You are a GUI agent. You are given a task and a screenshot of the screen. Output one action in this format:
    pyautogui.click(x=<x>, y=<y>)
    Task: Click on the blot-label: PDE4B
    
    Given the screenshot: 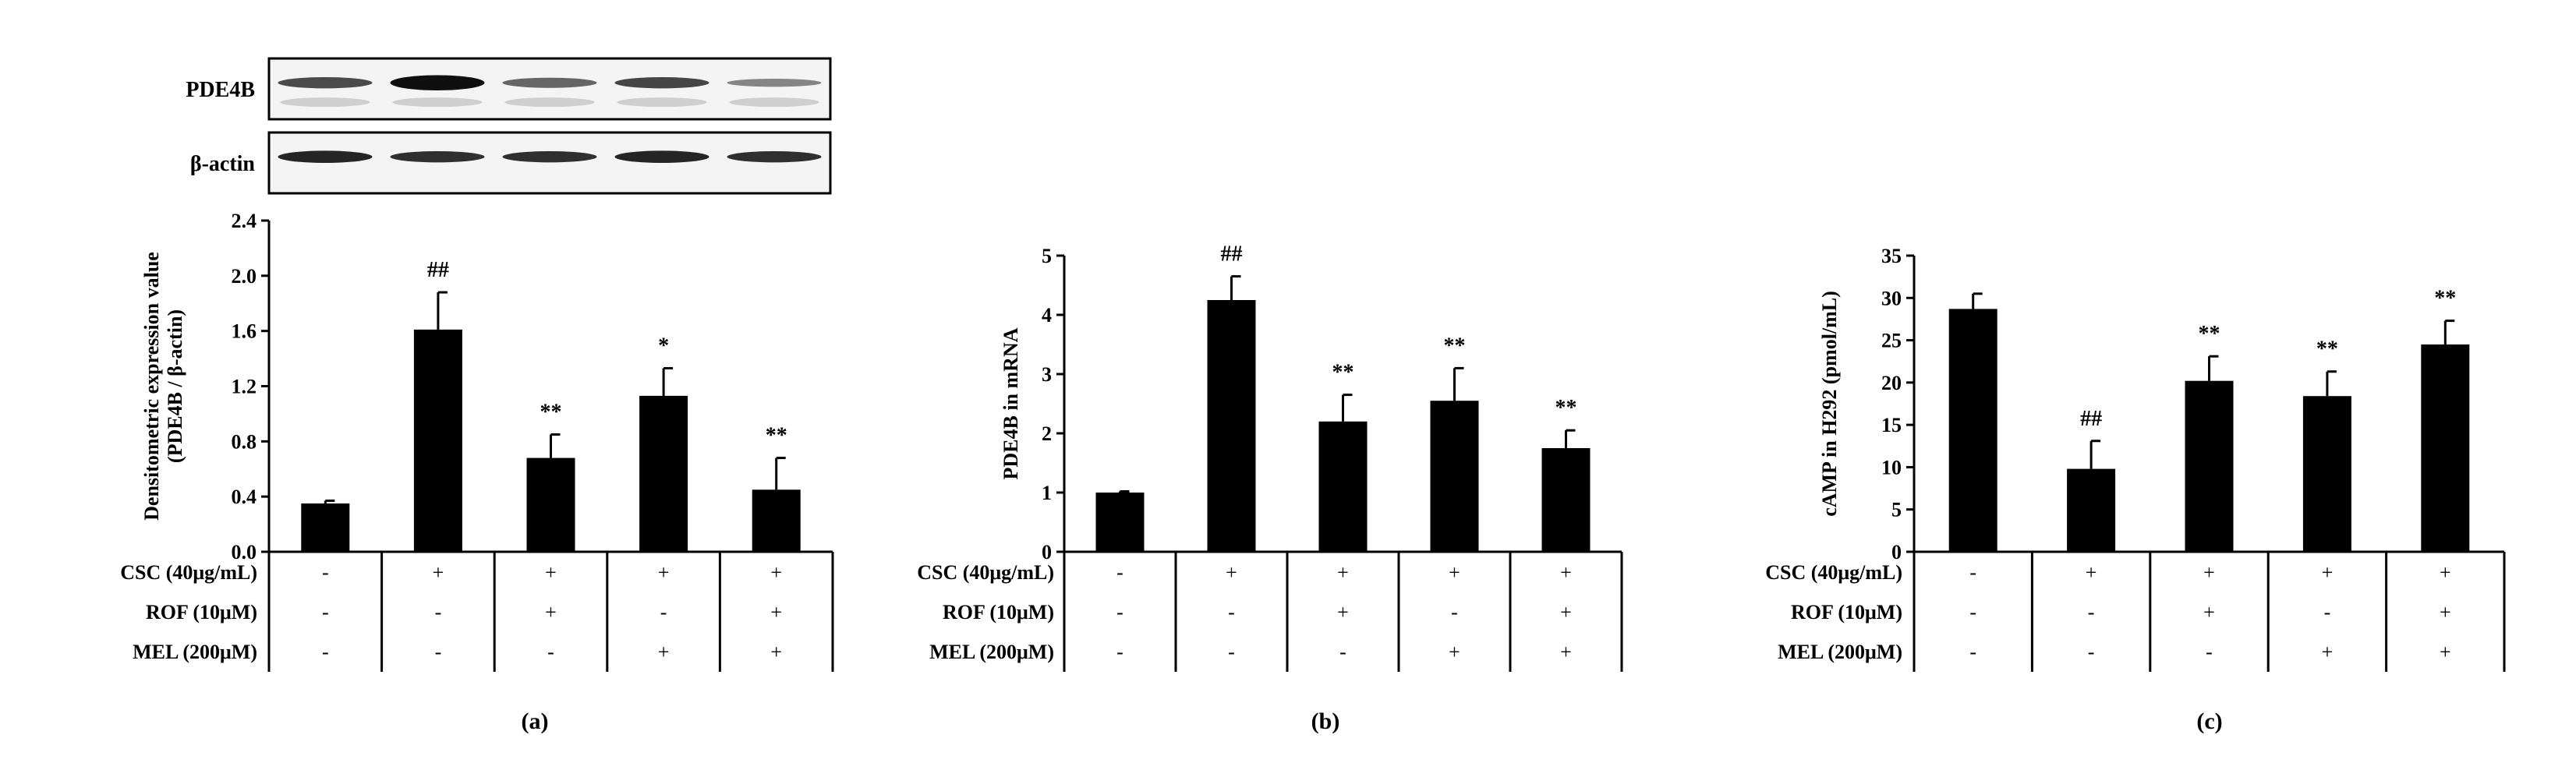 What is the action you would take?
    pyautogui.click(x=220, y=90)
    